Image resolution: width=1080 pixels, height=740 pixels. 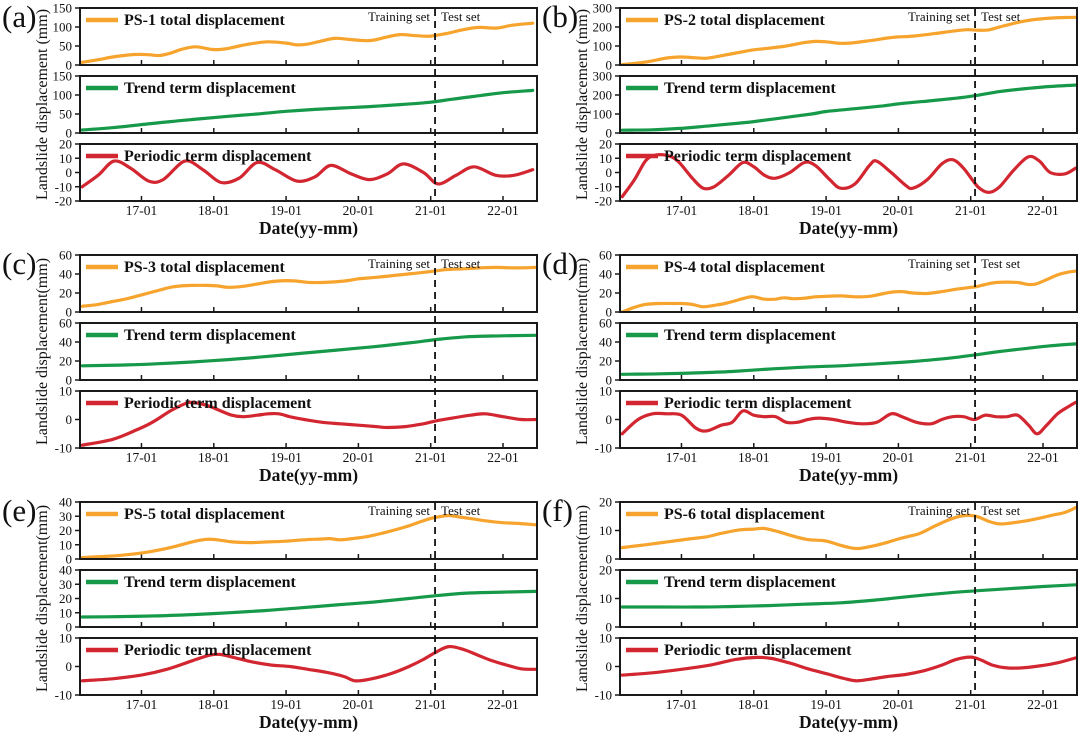 I want to click on y-tick-label: 200, so click(x=603, y=95).